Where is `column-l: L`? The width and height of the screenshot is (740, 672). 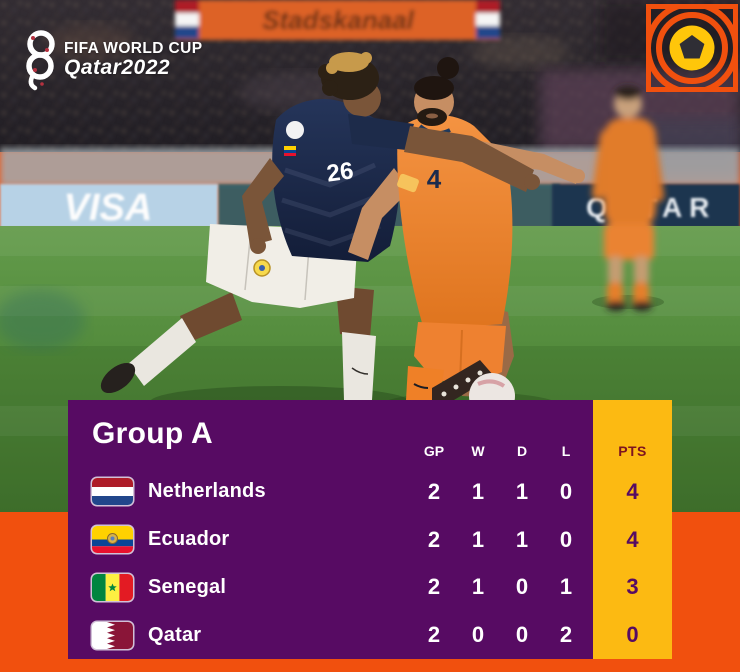
column-l: L is located at coordinates (566, 451).